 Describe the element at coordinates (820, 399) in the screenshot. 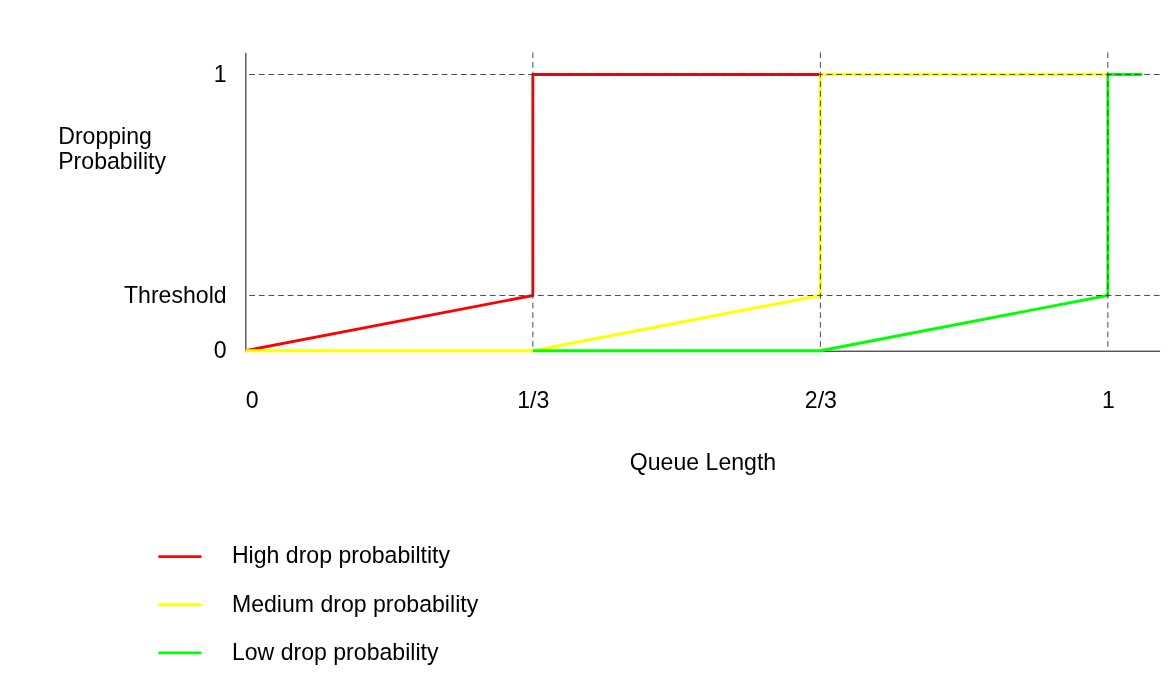

I see `x-tick-label: 2/3` at that location.